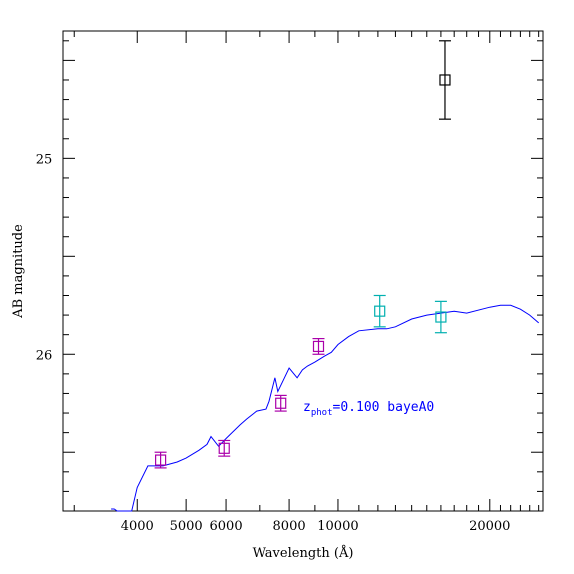 This screenshot has height=574, width=574. I want to click on y-tick-label: 25, so click(44, 159).